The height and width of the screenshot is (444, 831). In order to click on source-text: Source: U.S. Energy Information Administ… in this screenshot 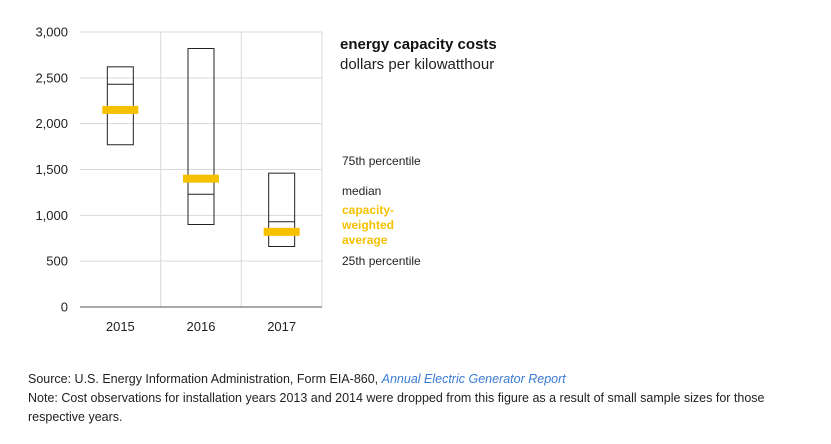, I will do `click(205, 379)`.